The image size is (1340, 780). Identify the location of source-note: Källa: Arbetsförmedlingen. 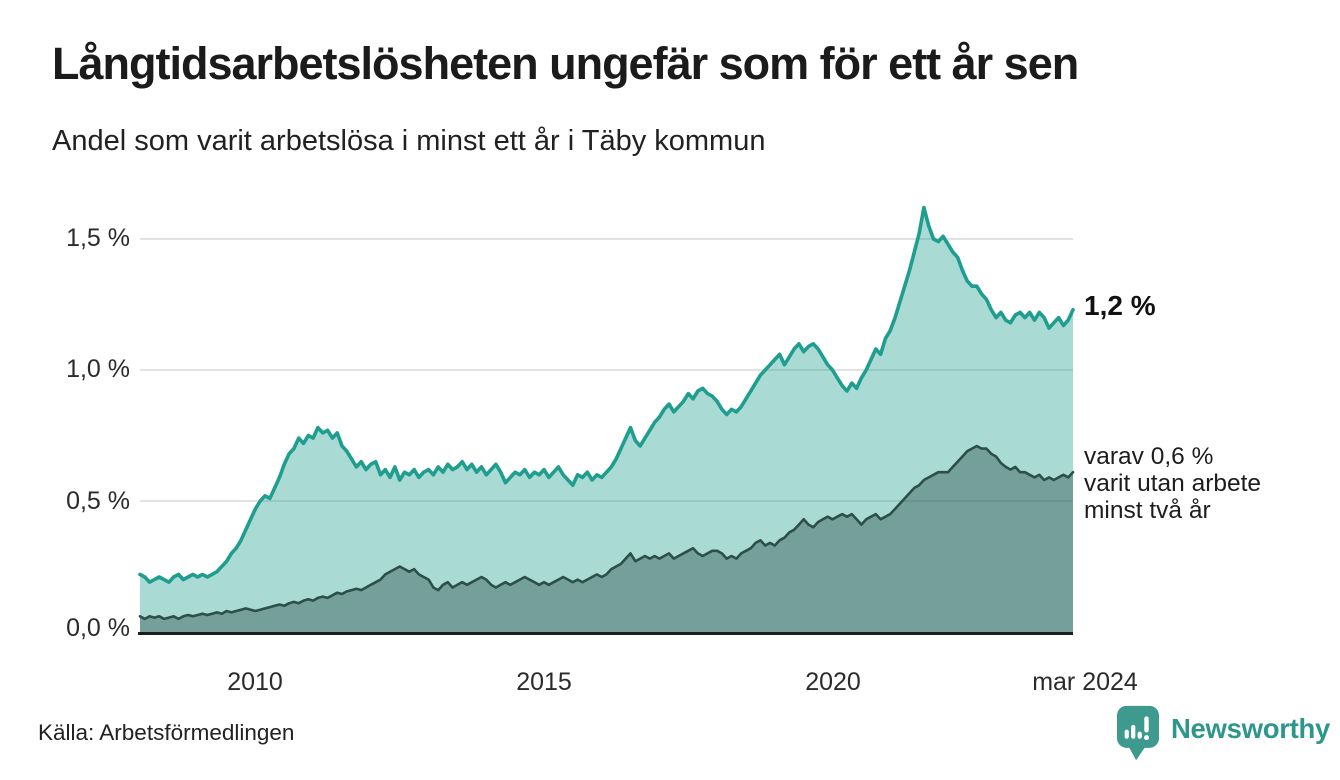
(166, 732).